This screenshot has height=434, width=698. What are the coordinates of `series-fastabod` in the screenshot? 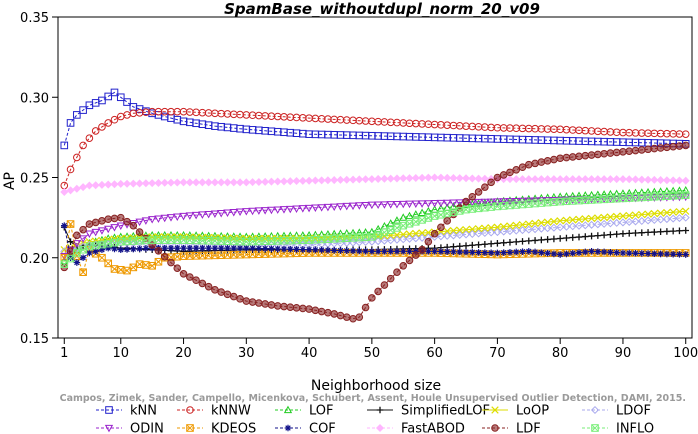 It's located at (375, 184).